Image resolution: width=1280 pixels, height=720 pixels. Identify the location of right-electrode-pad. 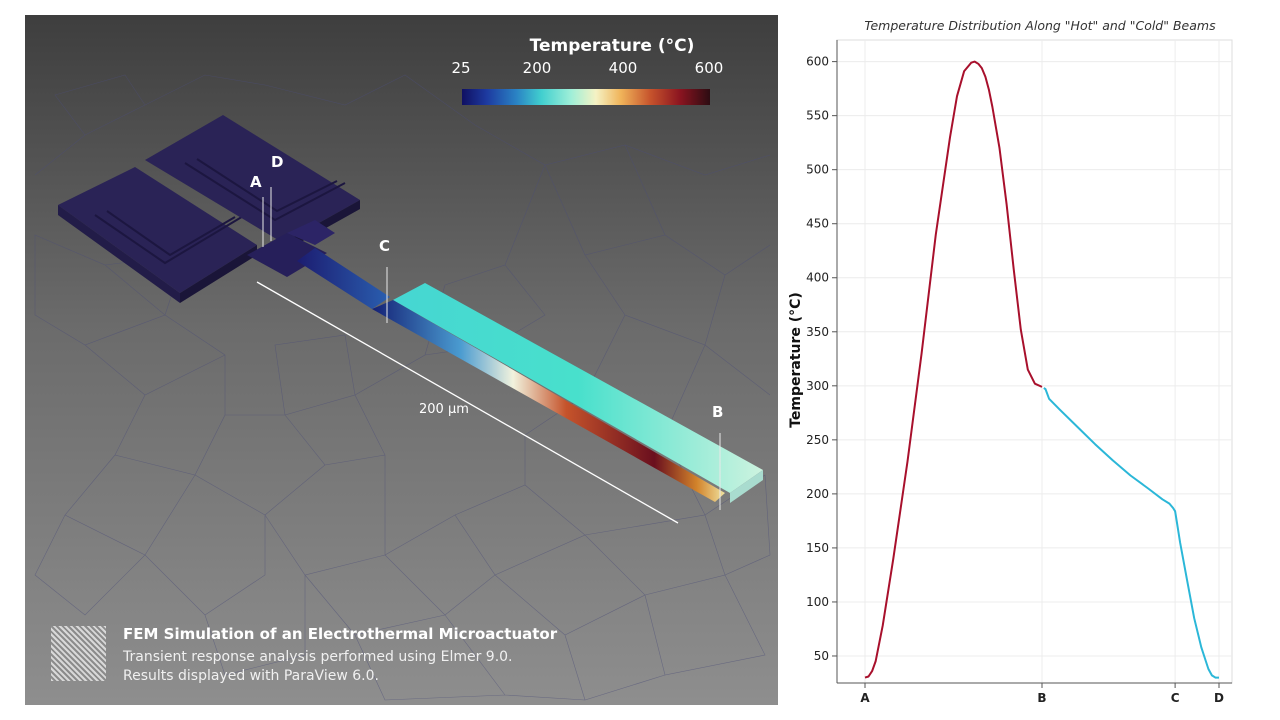
(252, 179).